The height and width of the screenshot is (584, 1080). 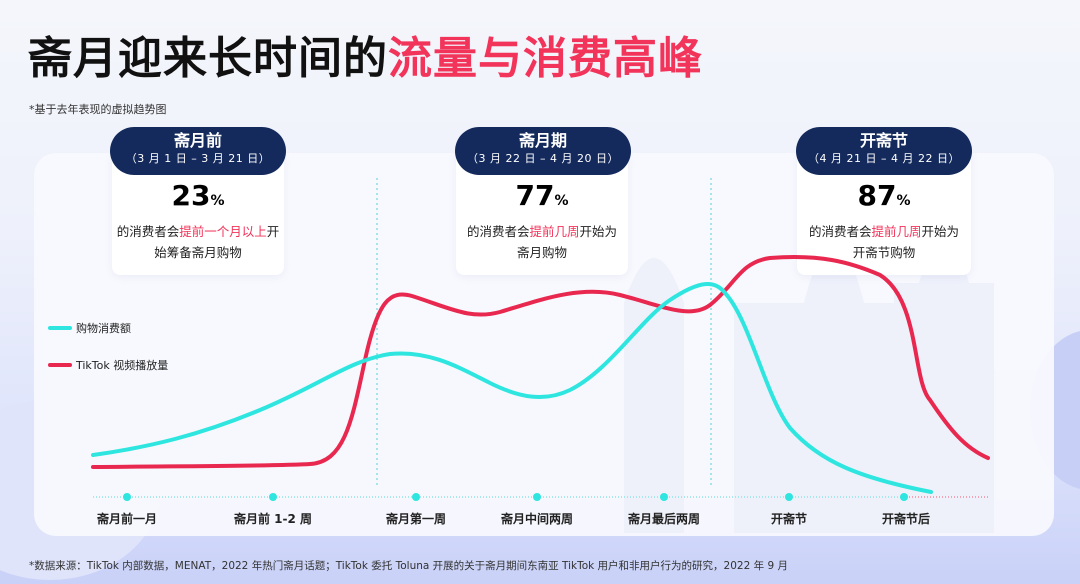 What do you see at coordinates (273, 519) in the screenshot?
I see `x-tick-label: 斋月前 1-2 周` at bounding box center [273, 519].